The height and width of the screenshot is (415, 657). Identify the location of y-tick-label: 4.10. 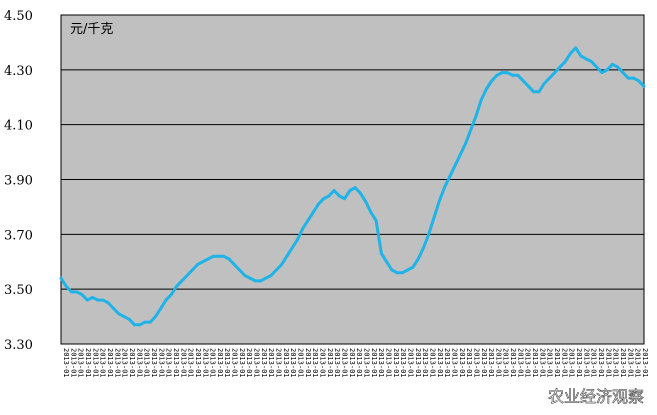
(18, 126).